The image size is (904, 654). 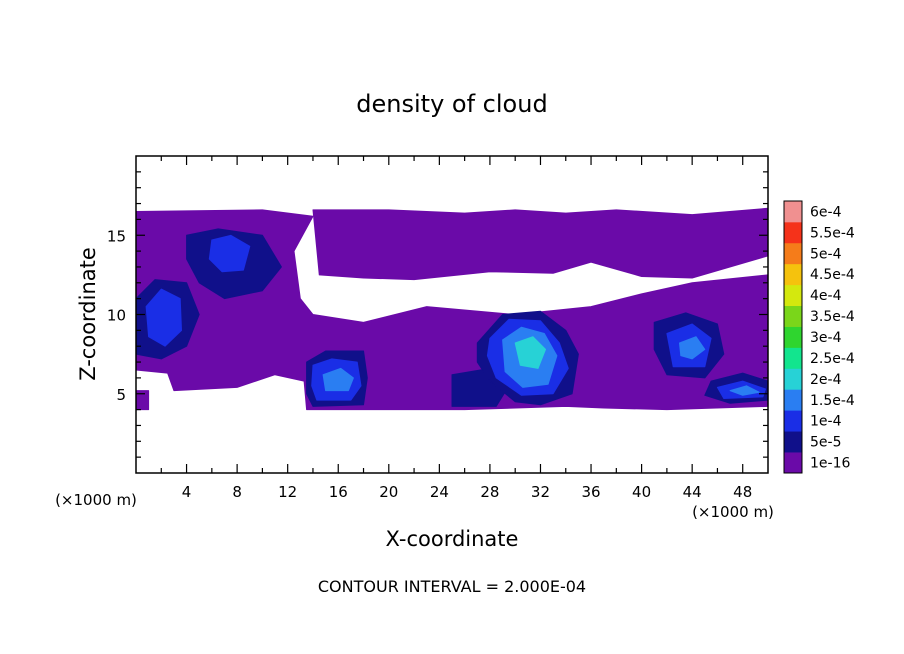 What do you see at coordinates (467, 492) in the screenshot?
I see `x-tick-labels: 4 8 12 16 20 24 28 32 36 40 44 48` at bounding box center [467, 492].